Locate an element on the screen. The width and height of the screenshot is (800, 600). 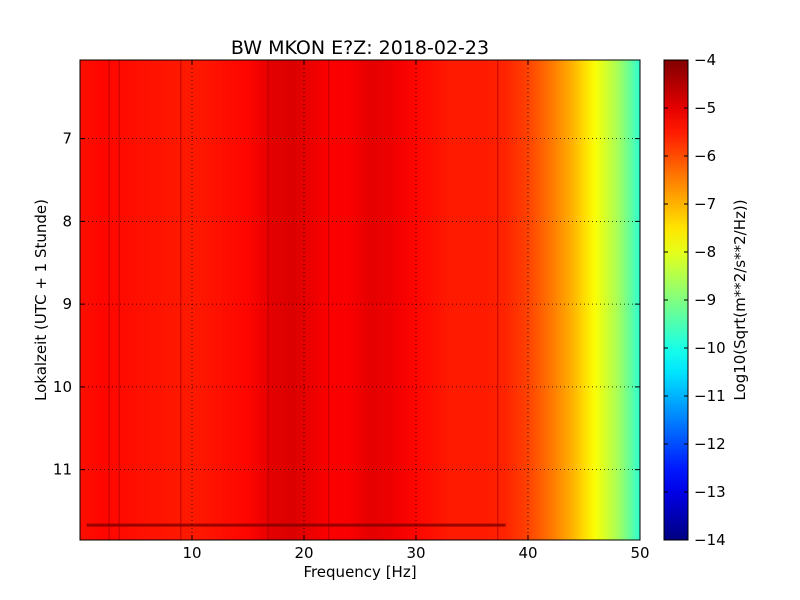
y-tick-label: 9 is located at coordinates (67, 304).